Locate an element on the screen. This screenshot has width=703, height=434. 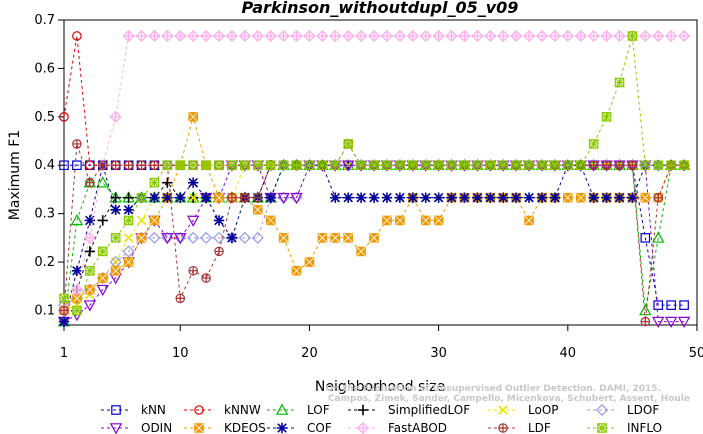
legend-label: kNNW is located at coordinates (242, 410).